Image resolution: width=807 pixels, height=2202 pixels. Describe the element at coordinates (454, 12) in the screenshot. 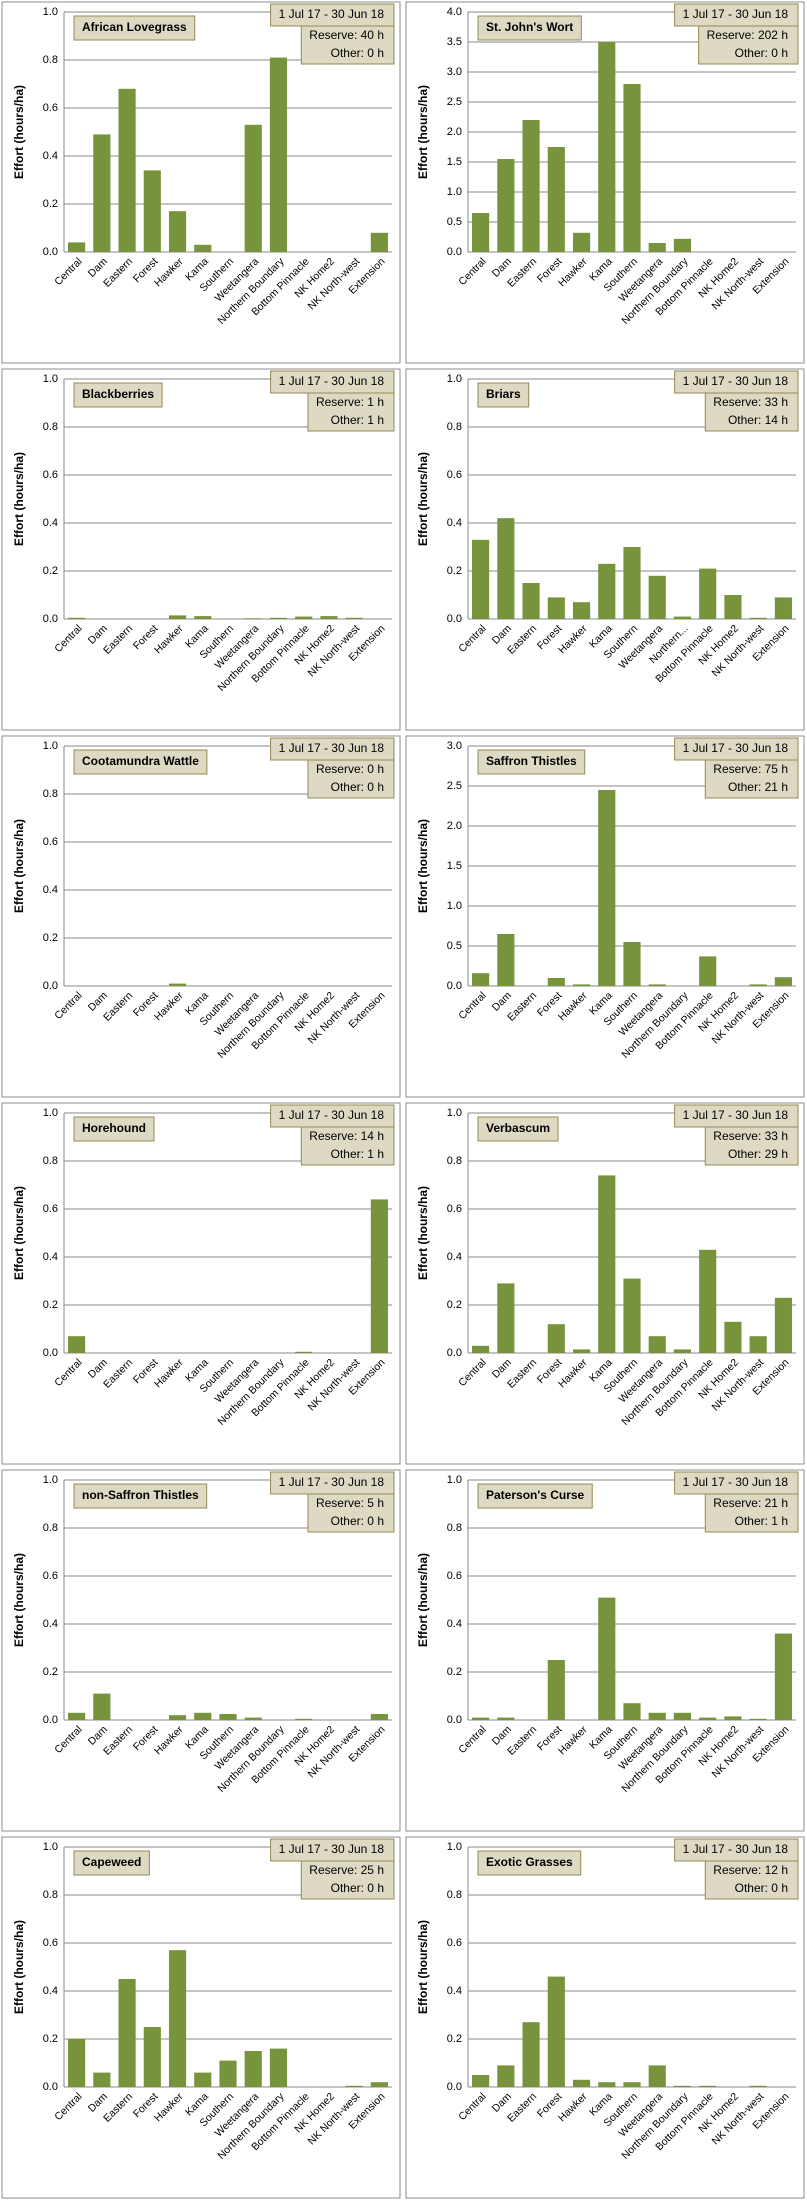

I see `y-tick-label: 4.0` at that location.